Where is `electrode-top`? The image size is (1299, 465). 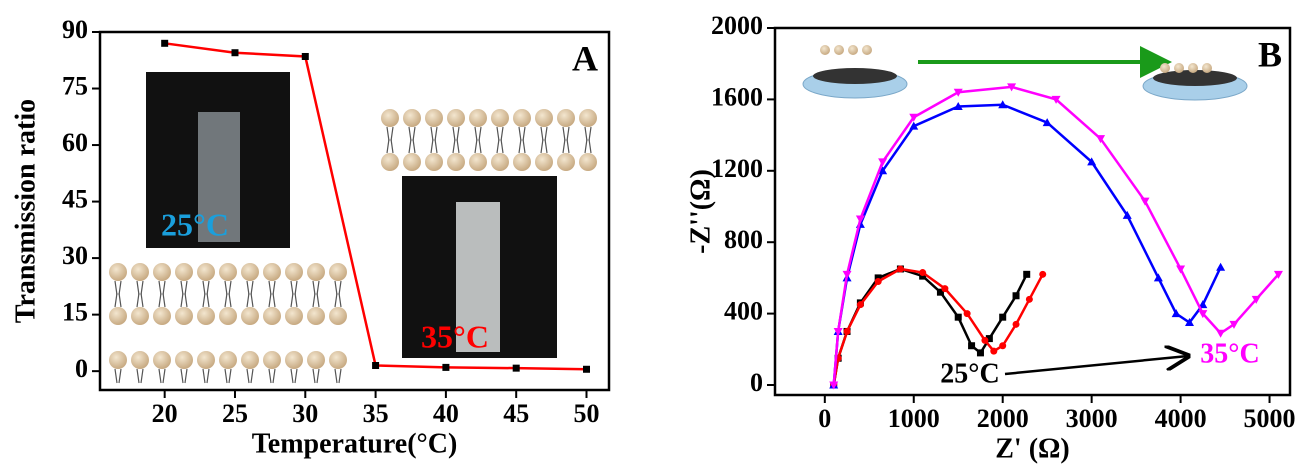 electrode-top is located at coordinates (855, 76).